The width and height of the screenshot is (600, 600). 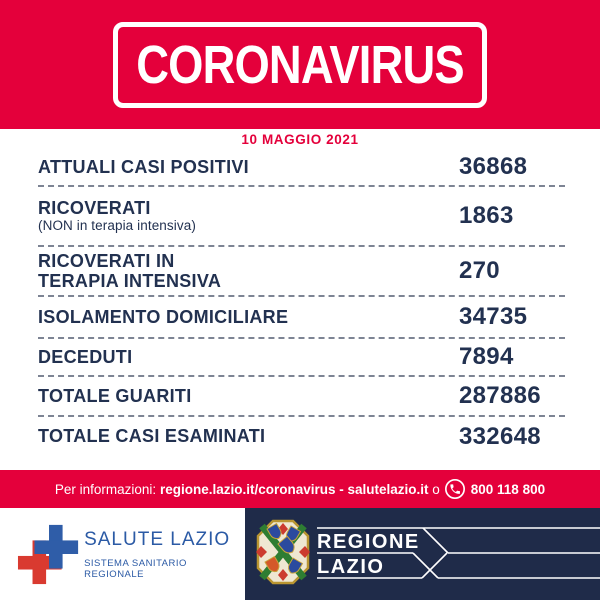 I want to click on info-phone-number: 800 118 800, so click(x=508, y=489).